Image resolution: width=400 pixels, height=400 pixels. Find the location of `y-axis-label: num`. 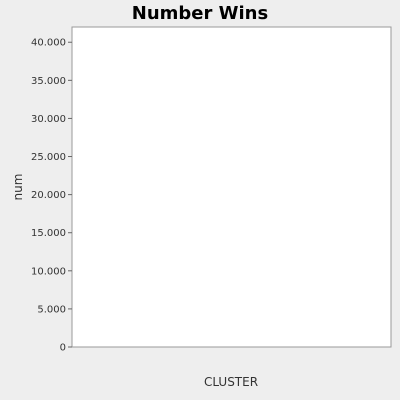

y-axis-label: num is located at coordinates (18, 187).